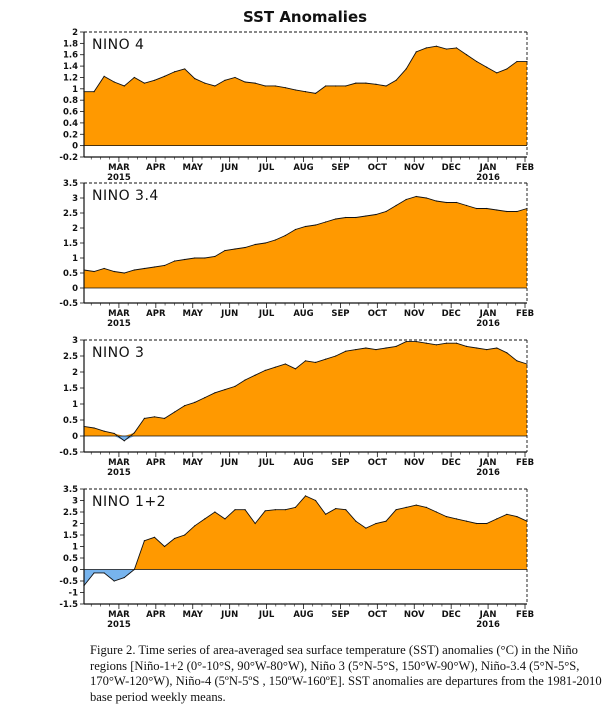  Describe the element at coordinates (75, 548) in the screenshot. I see `y-tick-label: 1` at that location.